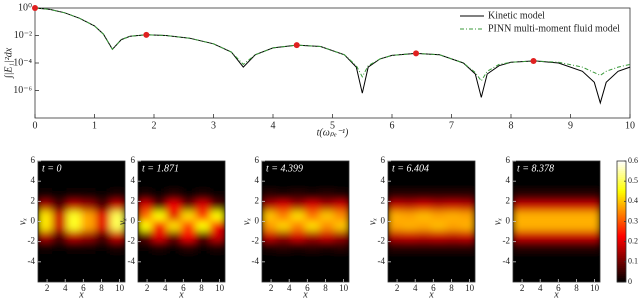 This screenshot has height=300, width=640. What do you see at coordinates (33, 221) in the screenshot?
I see `y-tick-label: 0` at bounding box center [33, 221].